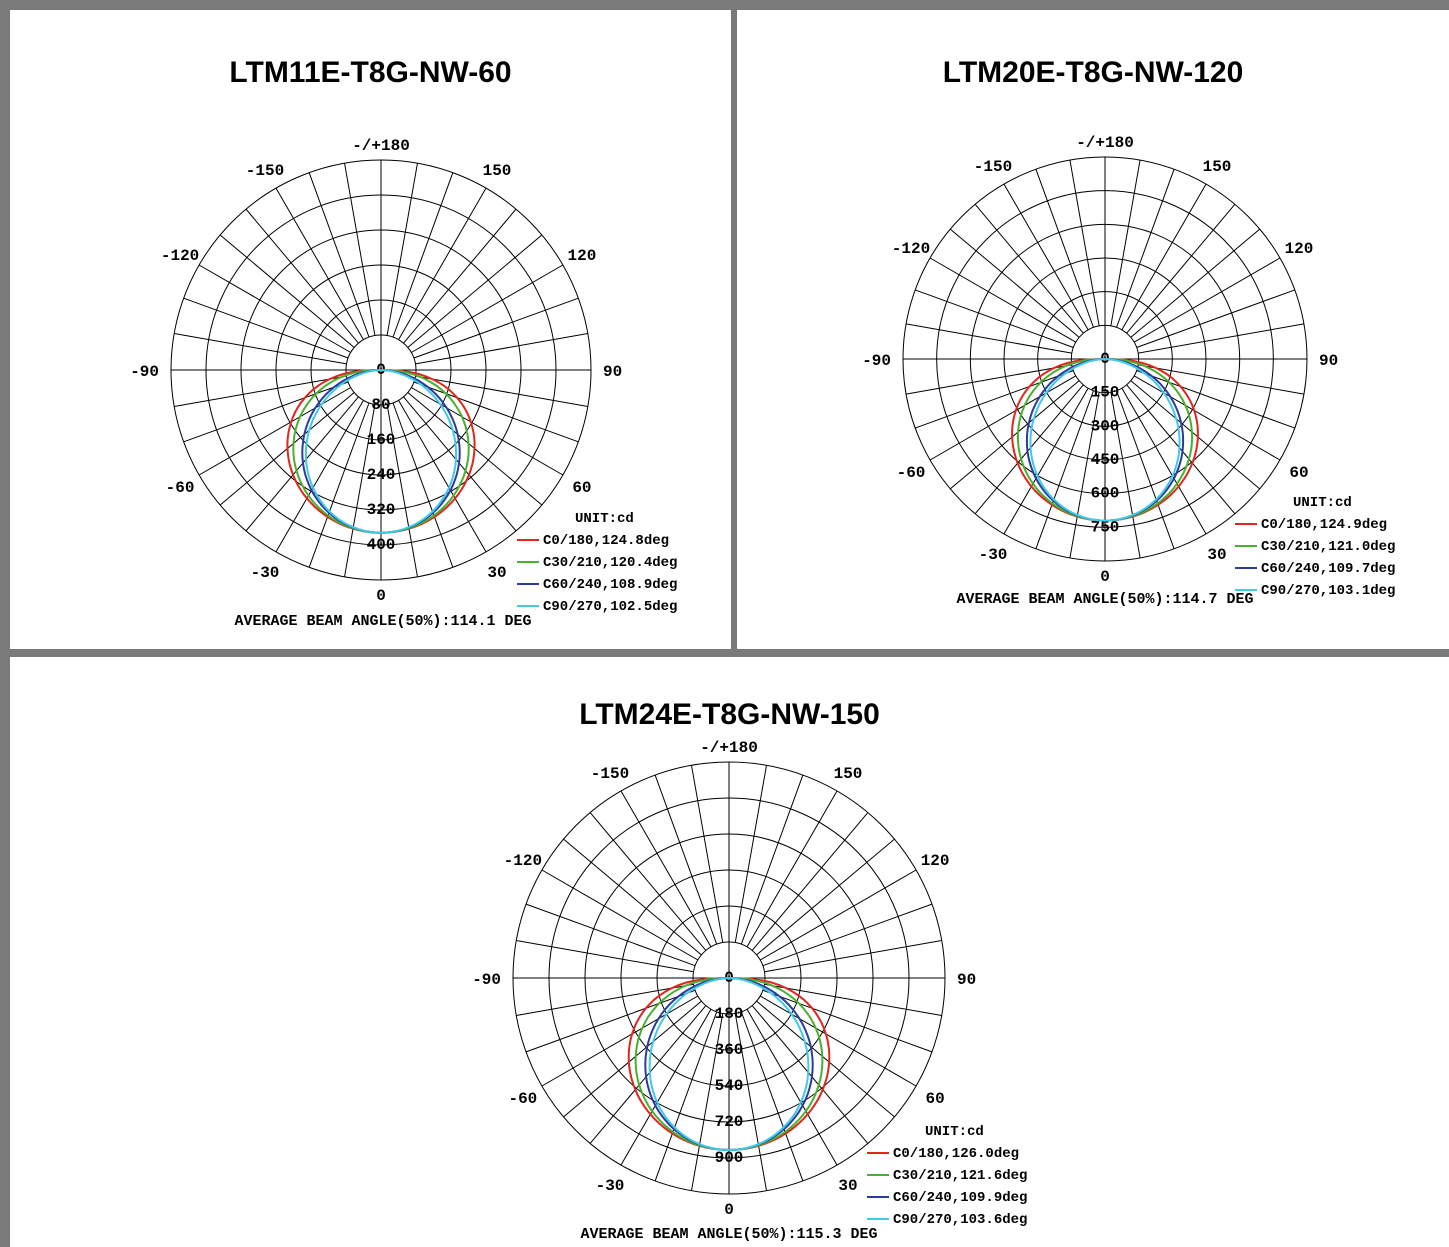  What do you see at coordinates (1093, 72) in the screenshot?
I see `chart-title: LTM20E-T8G-NW-120` at bounding box center [1093, 72].